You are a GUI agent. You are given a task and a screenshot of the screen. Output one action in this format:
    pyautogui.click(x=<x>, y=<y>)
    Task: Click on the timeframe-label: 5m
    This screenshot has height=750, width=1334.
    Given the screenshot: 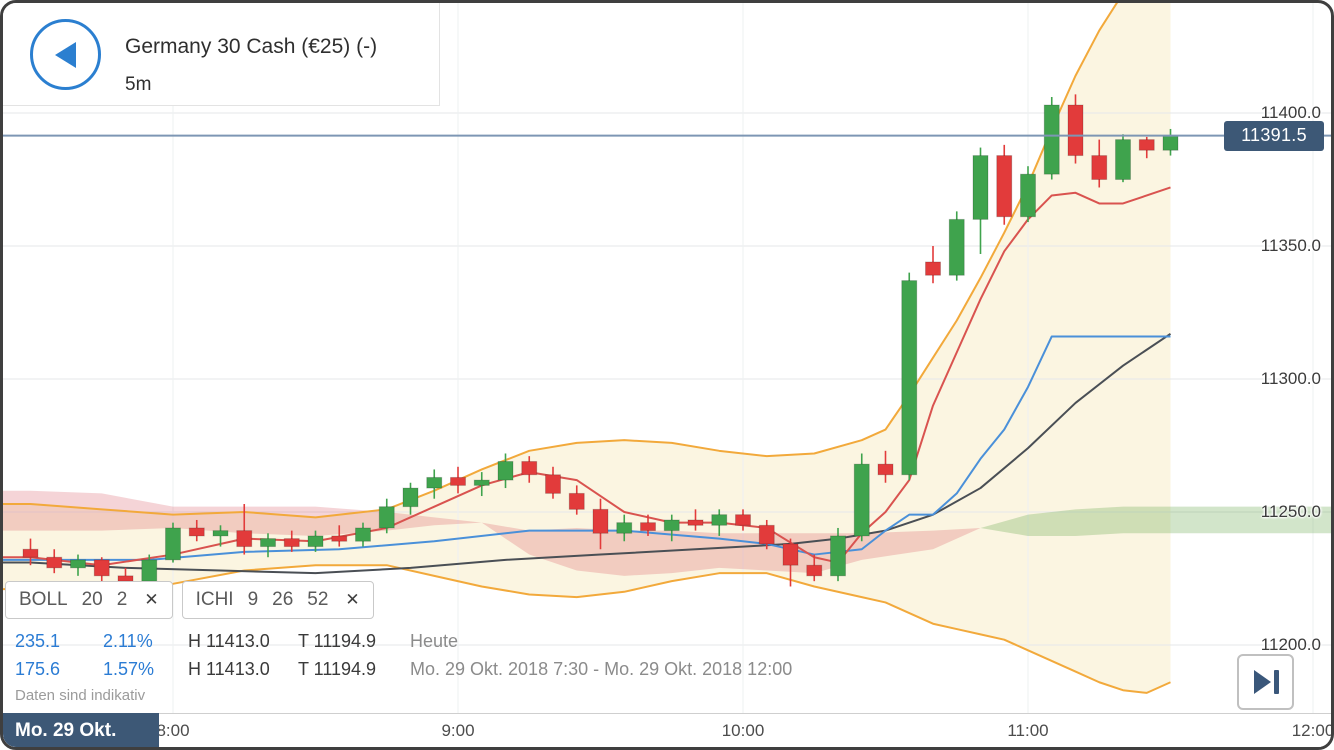 What is the action you would take?
    pyautogui.click(x=138, y=84)
    